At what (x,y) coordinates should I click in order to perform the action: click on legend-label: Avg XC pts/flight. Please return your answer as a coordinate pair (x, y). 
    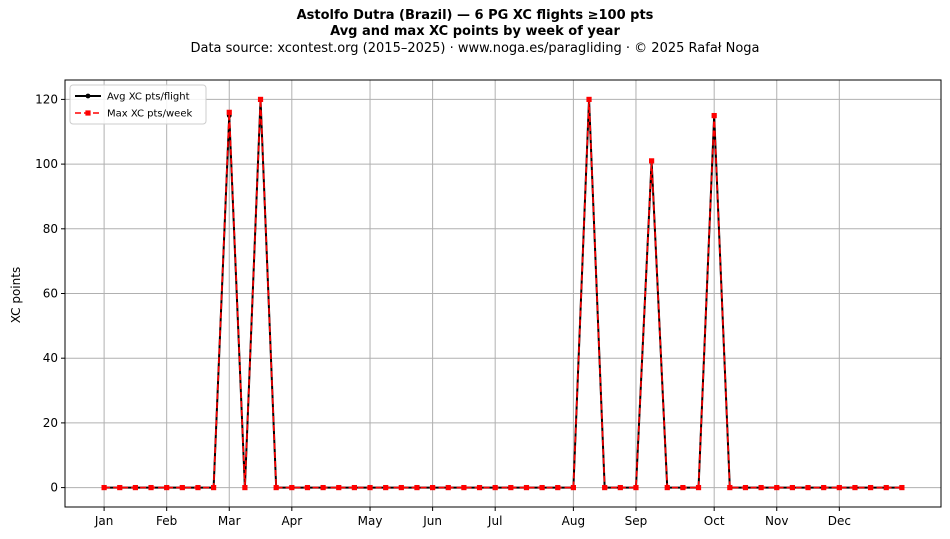
    Looking at the image, I should click on (148, 97).